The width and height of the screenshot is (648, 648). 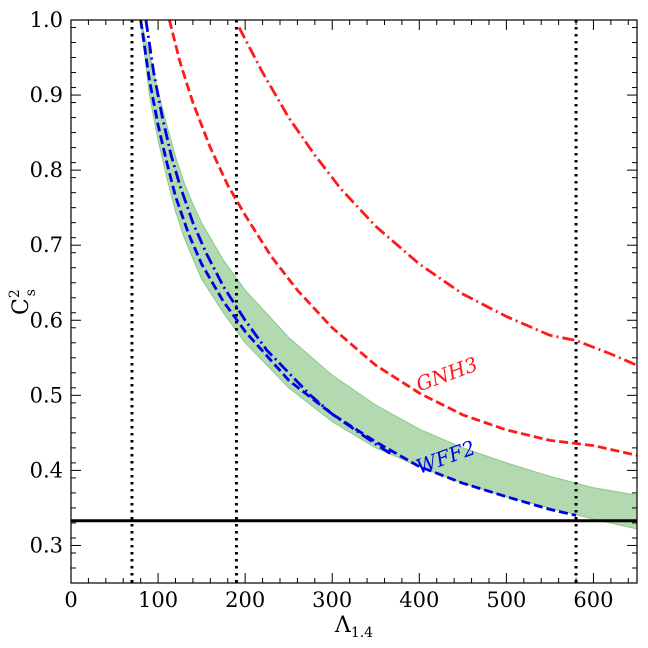 I want to click on annotation-gnh3: GNH3, so click(x=447, y=374).